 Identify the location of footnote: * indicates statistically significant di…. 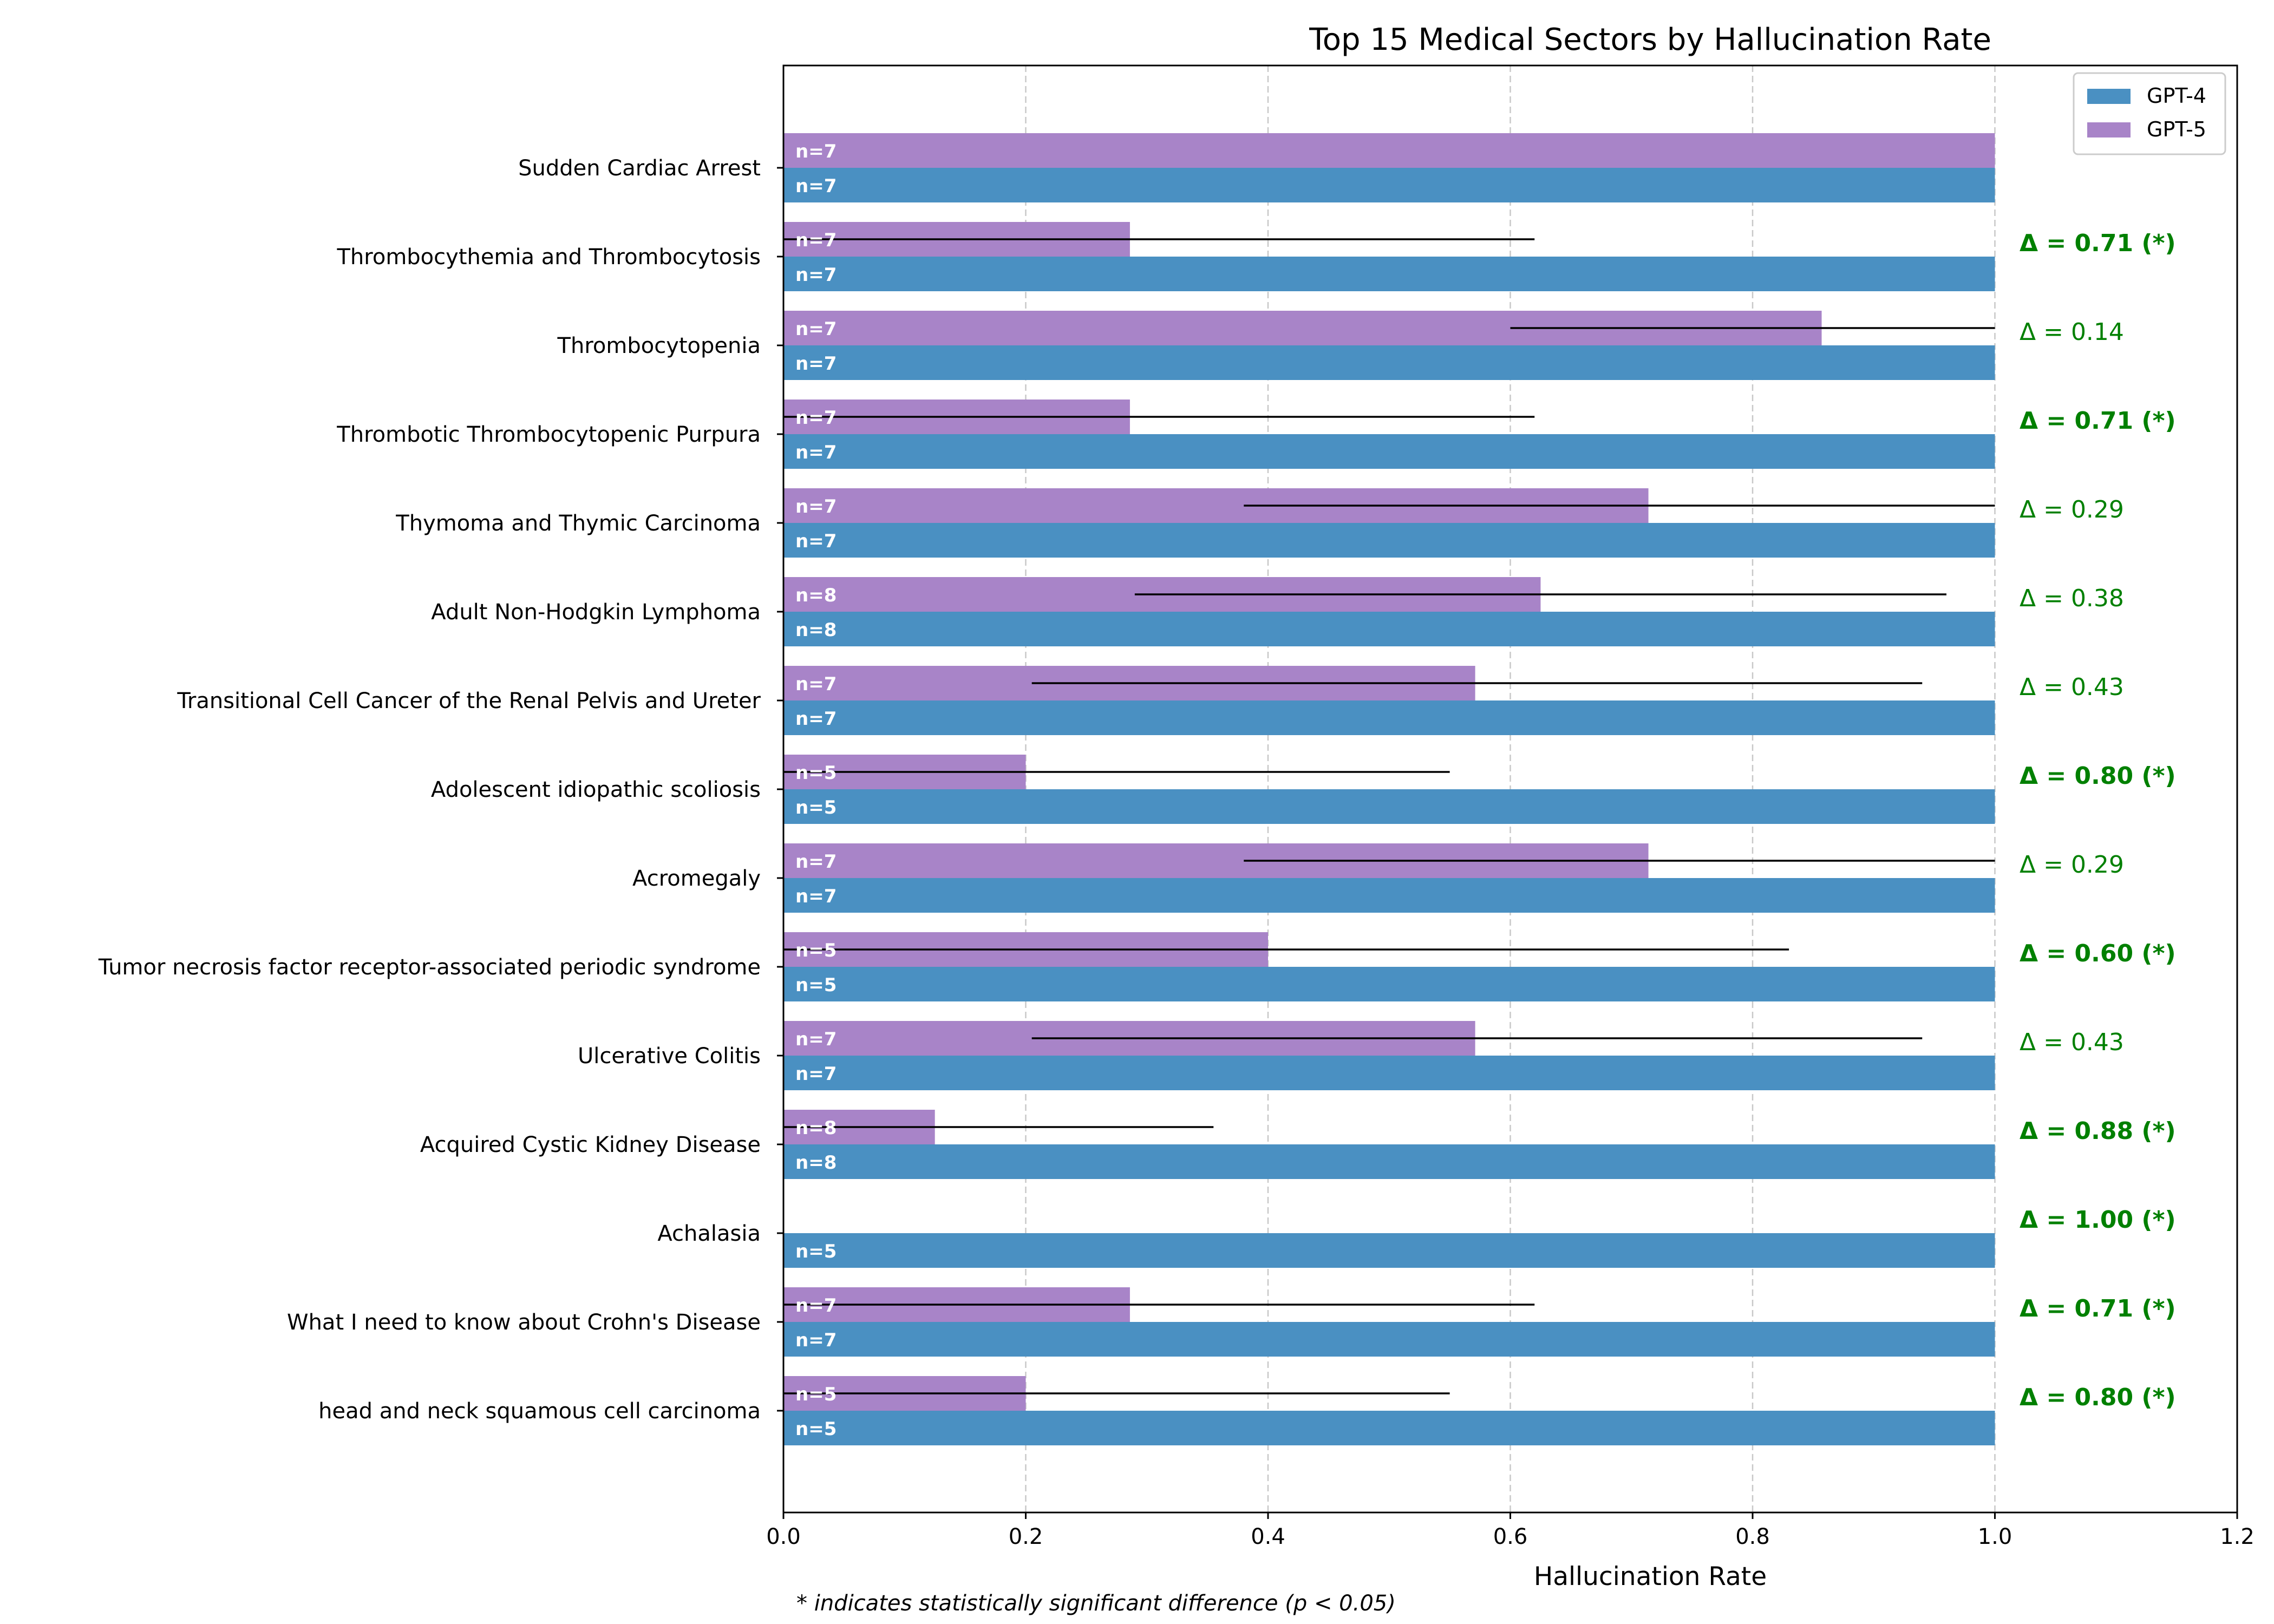
(1096, 1603).